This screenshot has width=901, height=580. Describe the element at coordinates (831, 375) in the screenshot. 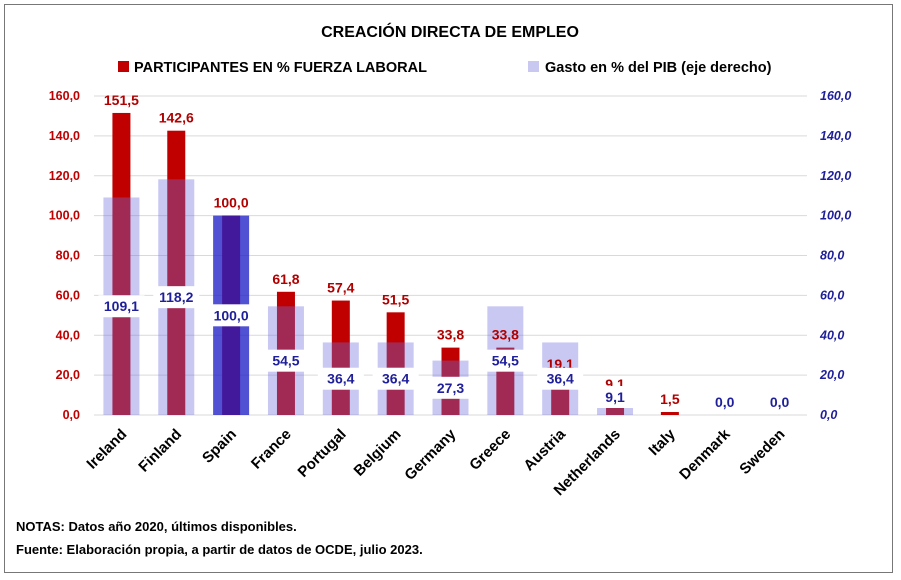

I see `y-tick-right: 20,0` at that location.